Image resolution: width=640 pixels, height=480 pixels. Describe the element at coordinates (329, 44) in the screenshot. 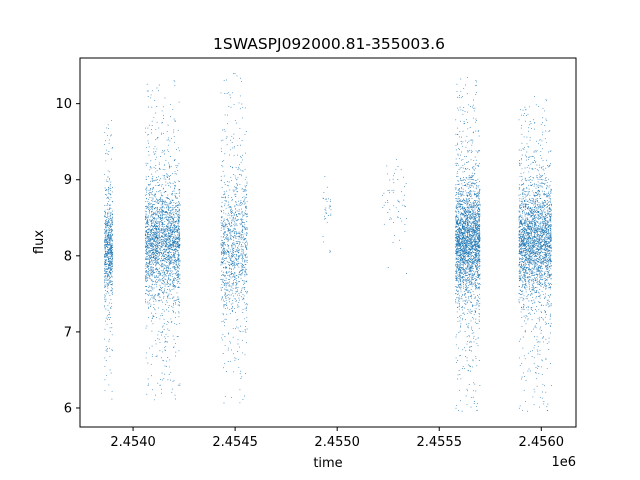

I see `chart-title: 1SWASPJ092000.81-355003.6` at that location.